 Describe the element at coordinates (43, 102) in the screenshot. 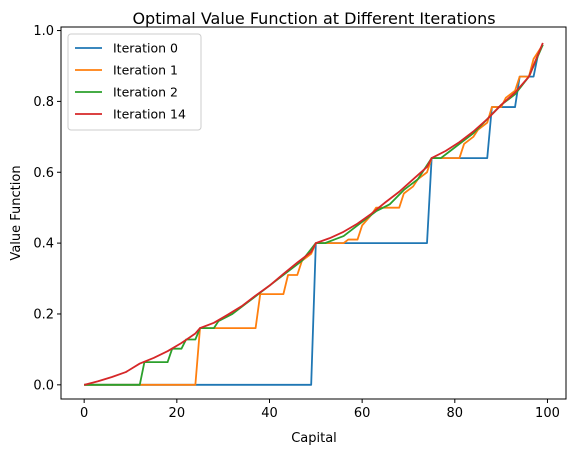

I see `y-tick-label: 0.8` at that location.